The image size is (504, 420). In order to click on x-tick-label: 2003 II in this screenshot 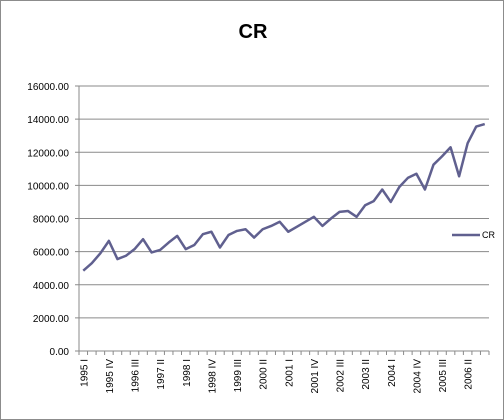, I will do `click(366, 374)`.